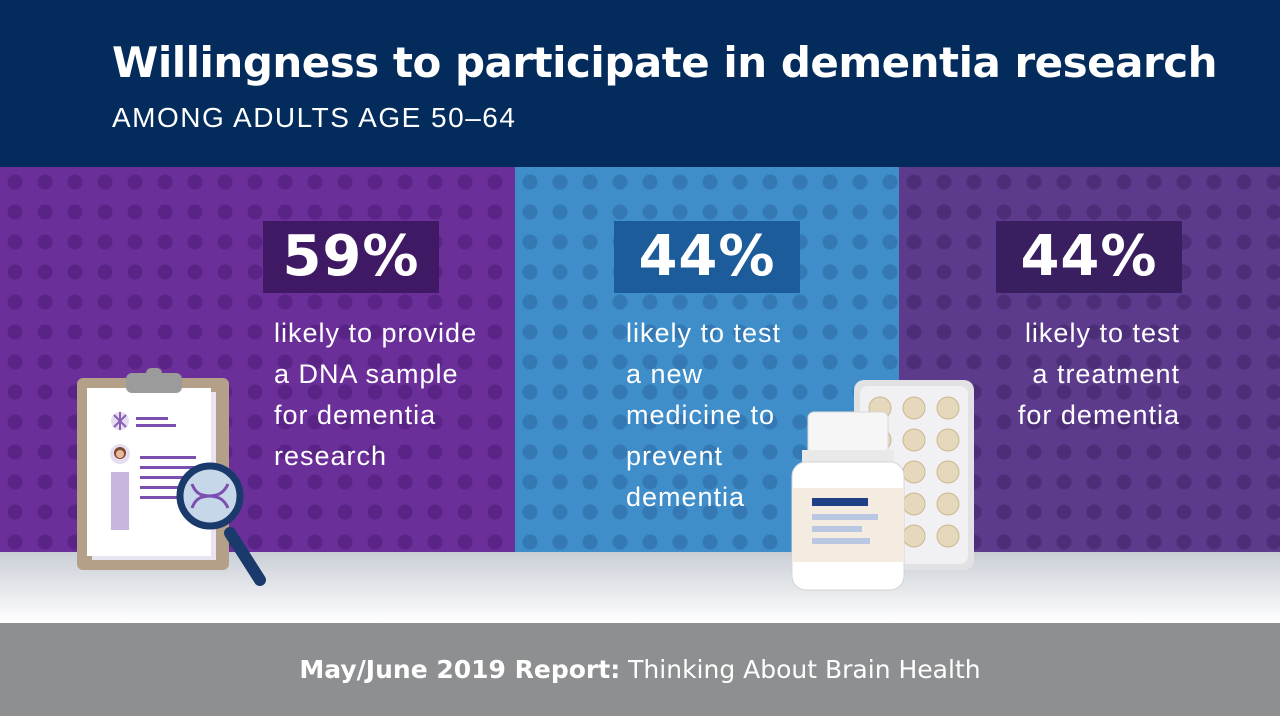  Describe the element at coordinates (665, 374) in the screenshot. I see `stat-line: a new` at that location.